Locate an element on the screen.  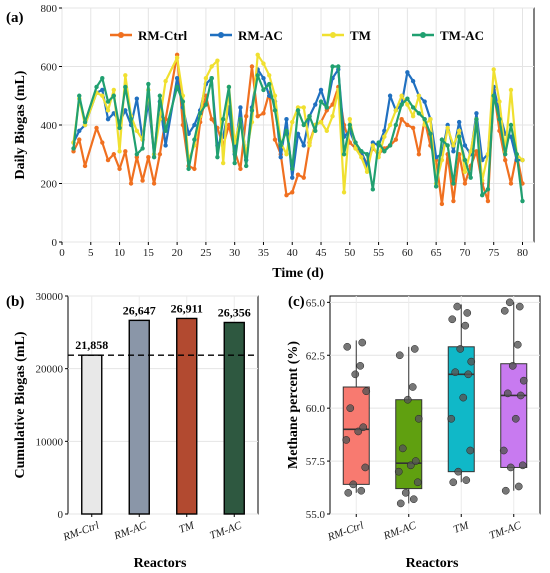
panel-a-y-ticks: 0 200 400 600 800 is located at coordinates (51, 126).